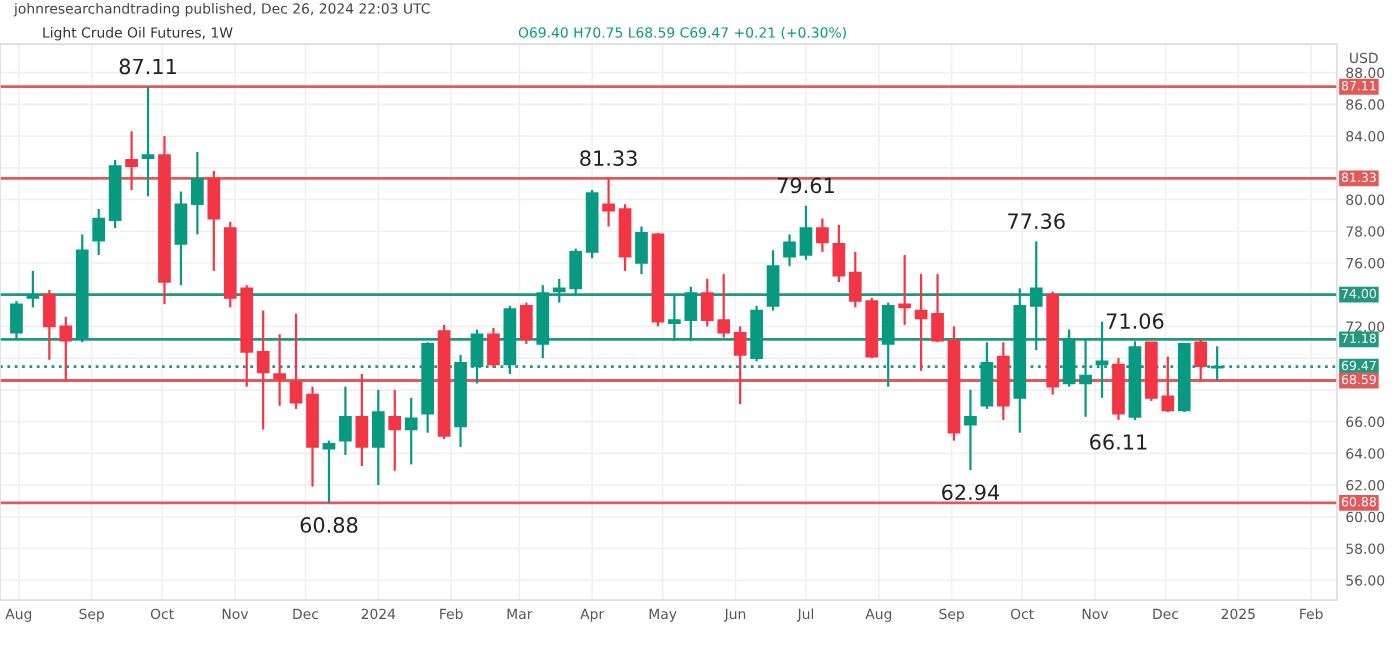 The height and width of the screenshot is (648, 1400). Describe the element at coordinates (1036, 221) in the screenshot. I see `annotation: 77.36` at that location.